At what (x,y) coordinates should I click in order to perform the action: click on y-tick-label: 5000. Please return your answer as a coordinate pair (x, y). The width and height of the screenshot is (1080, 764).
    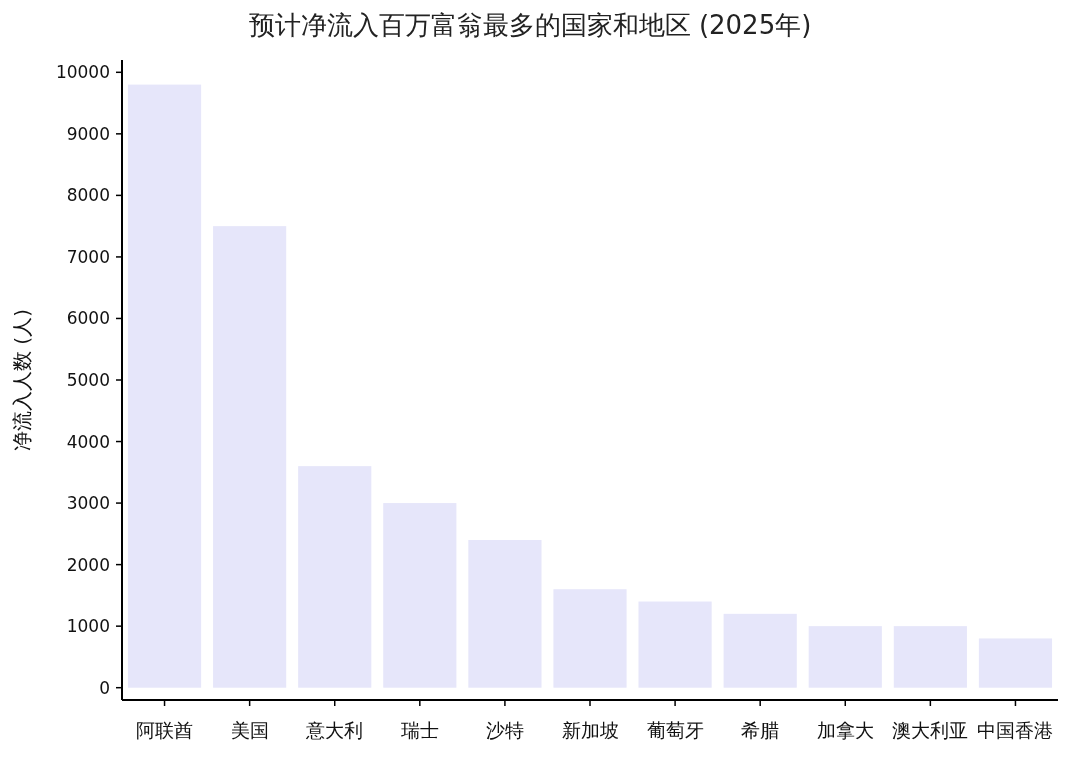
    Looking at the image, I should click on (88, 380).